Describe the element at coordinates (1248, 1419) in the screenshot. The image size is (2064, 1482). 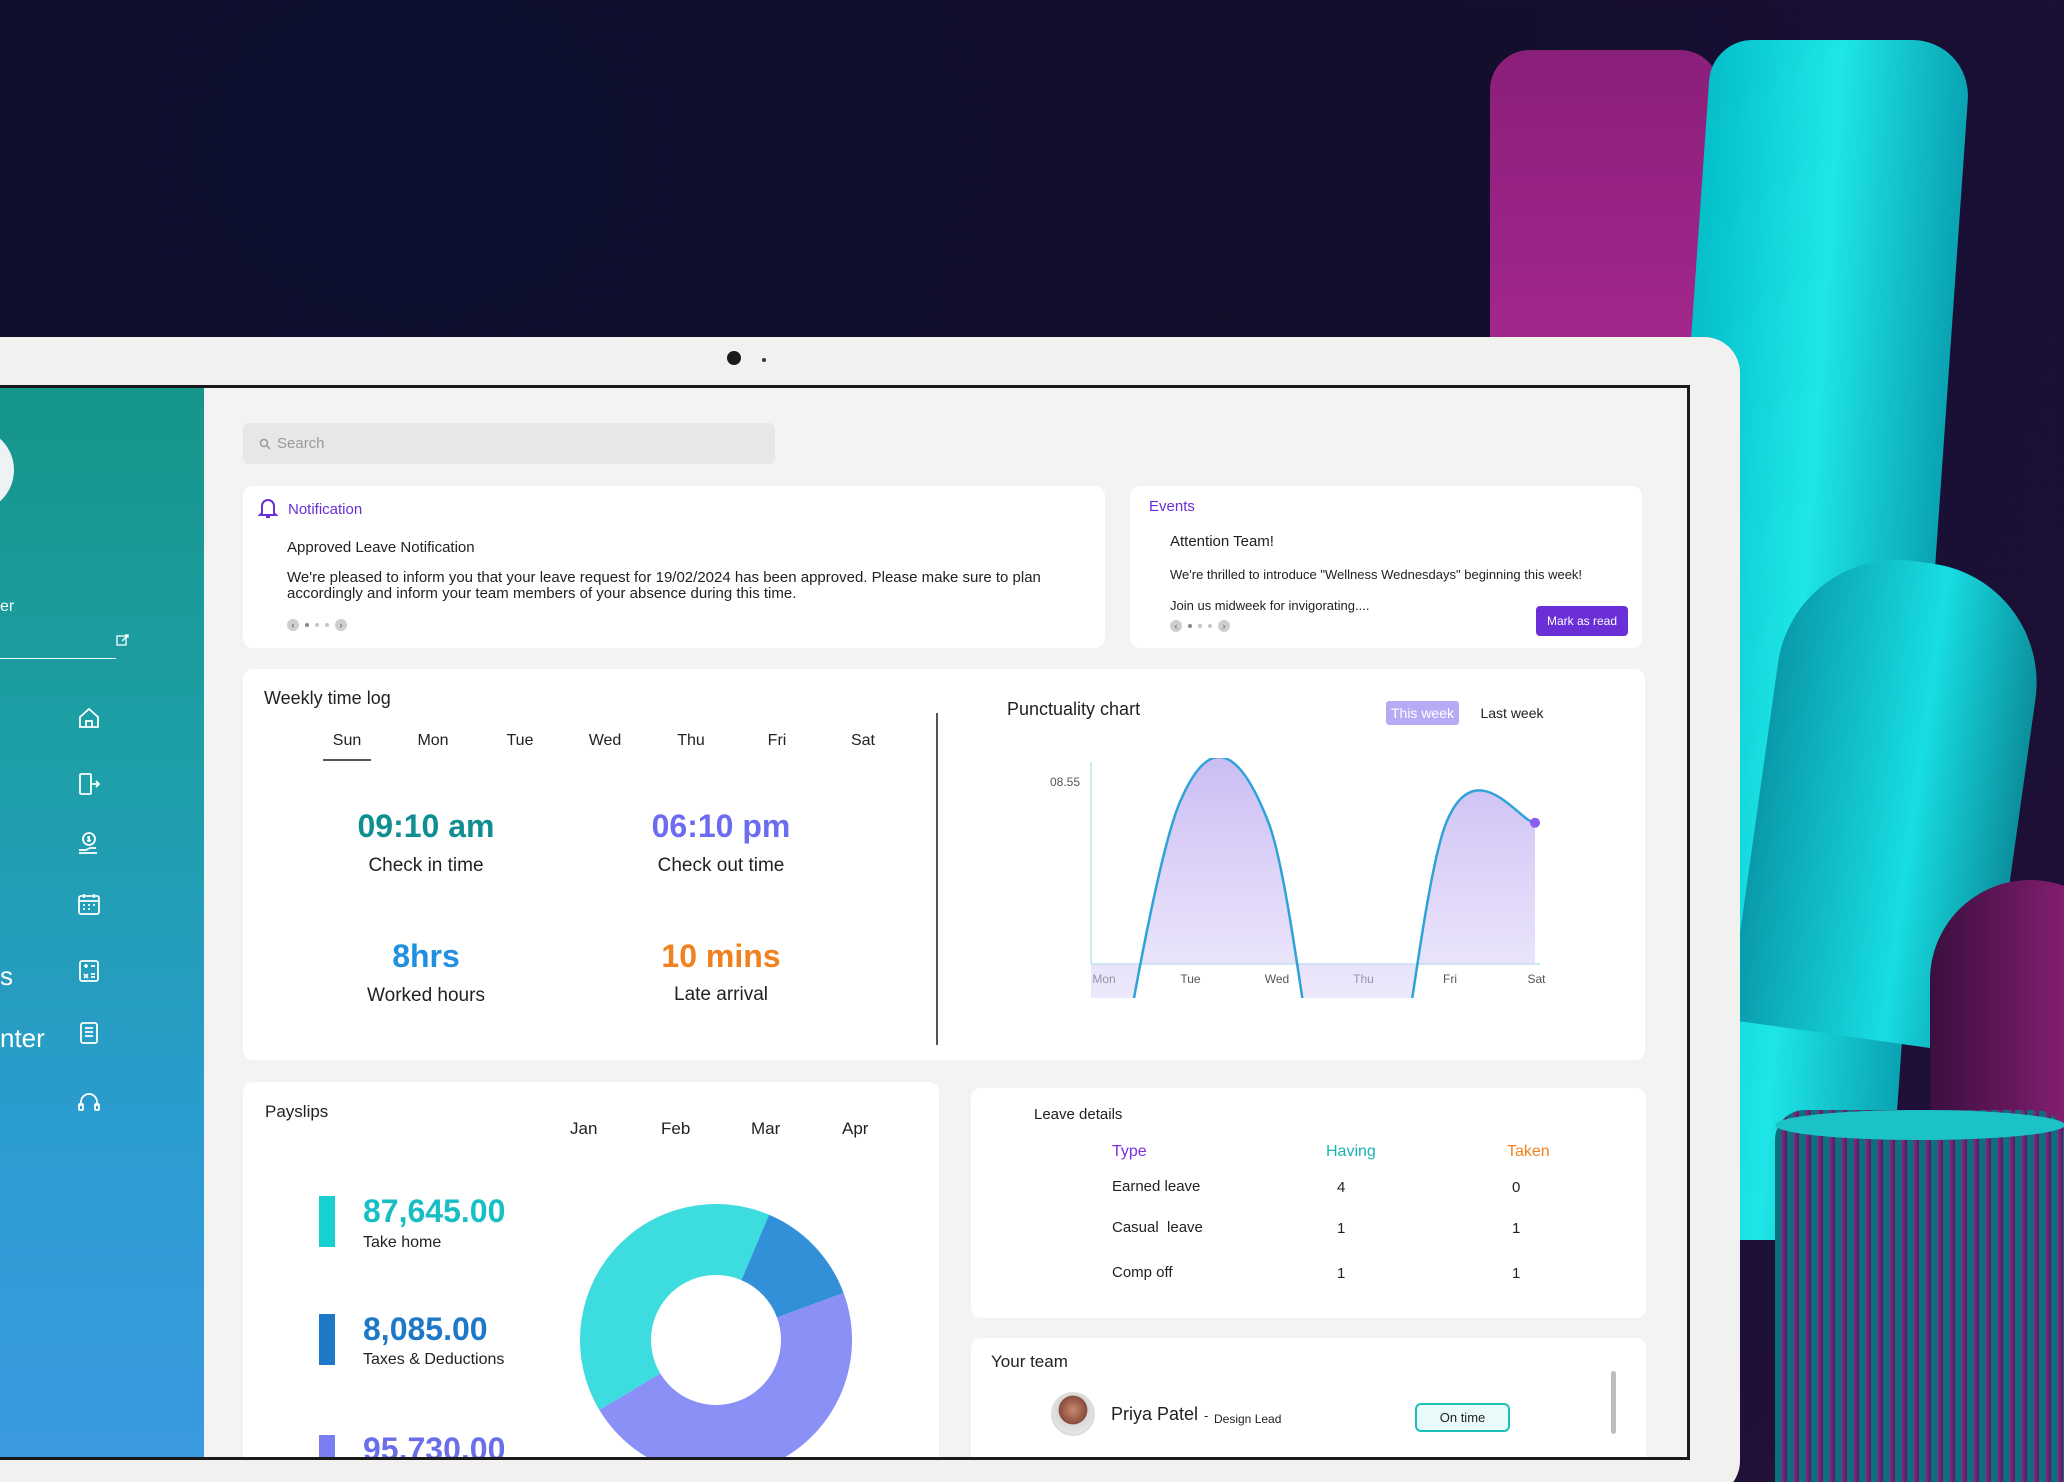
I see `team-member-role: Design Lead` at that location.